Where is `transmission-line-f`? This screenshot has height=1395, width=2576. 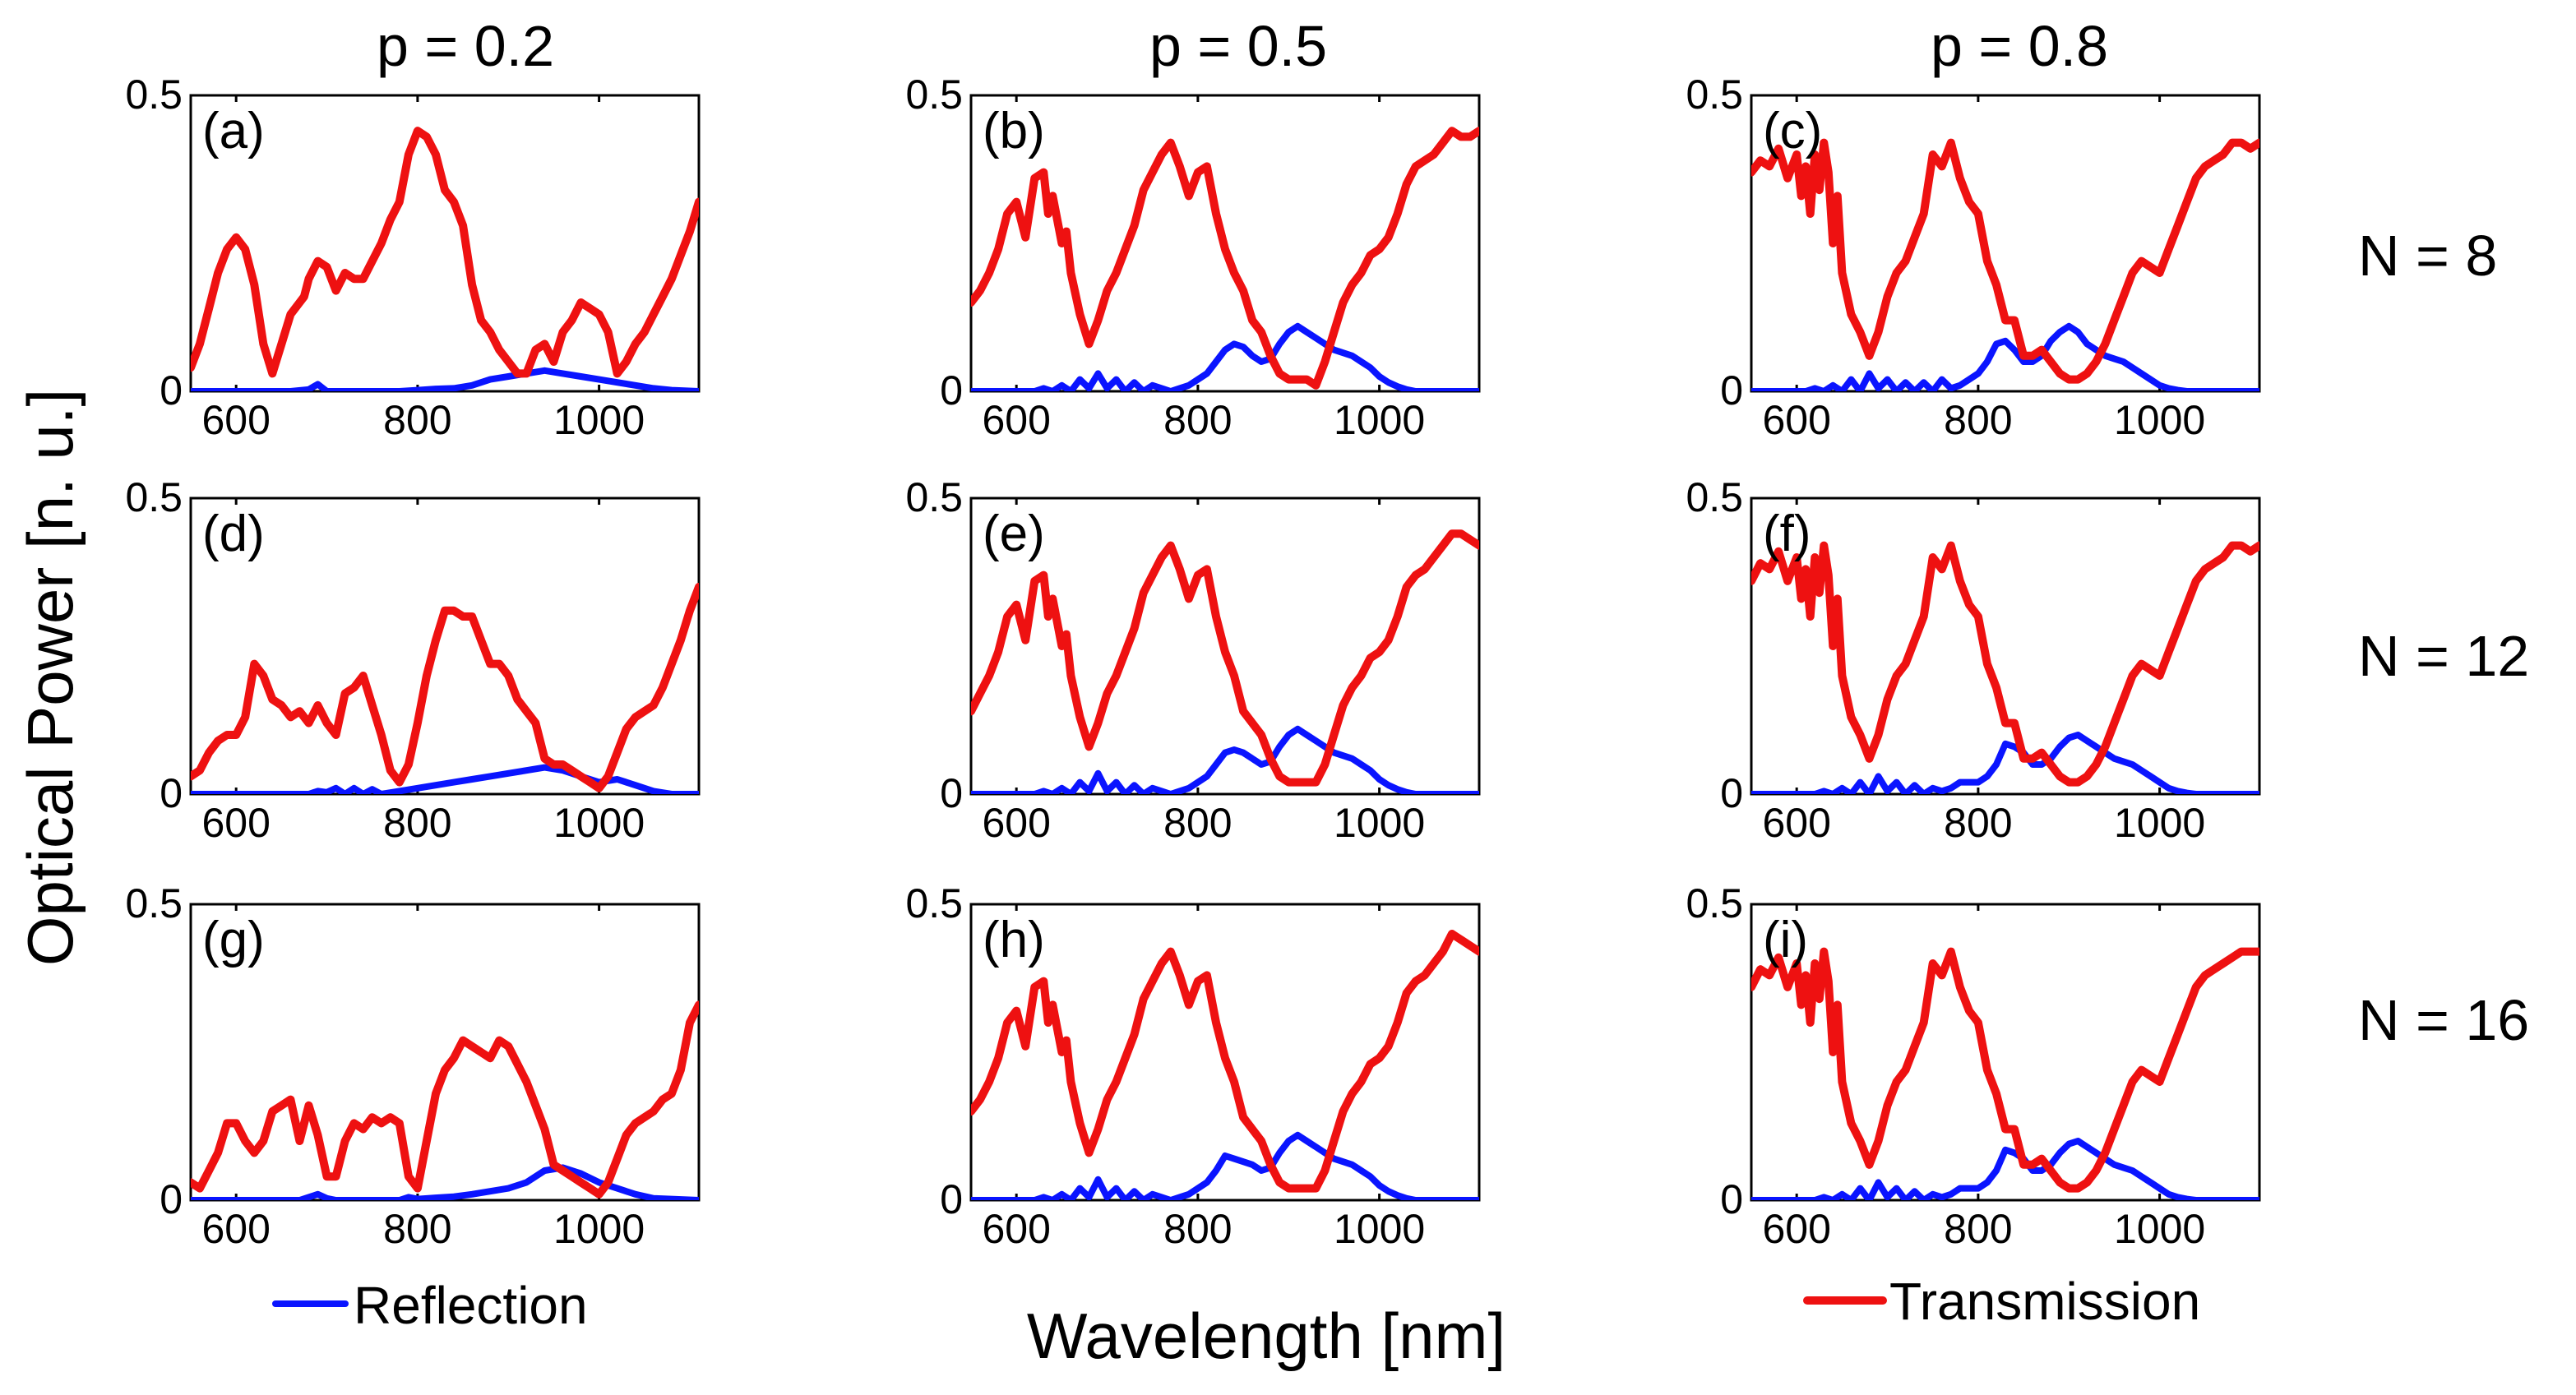
transmission-line-f is located at coordinates (2005, 664).